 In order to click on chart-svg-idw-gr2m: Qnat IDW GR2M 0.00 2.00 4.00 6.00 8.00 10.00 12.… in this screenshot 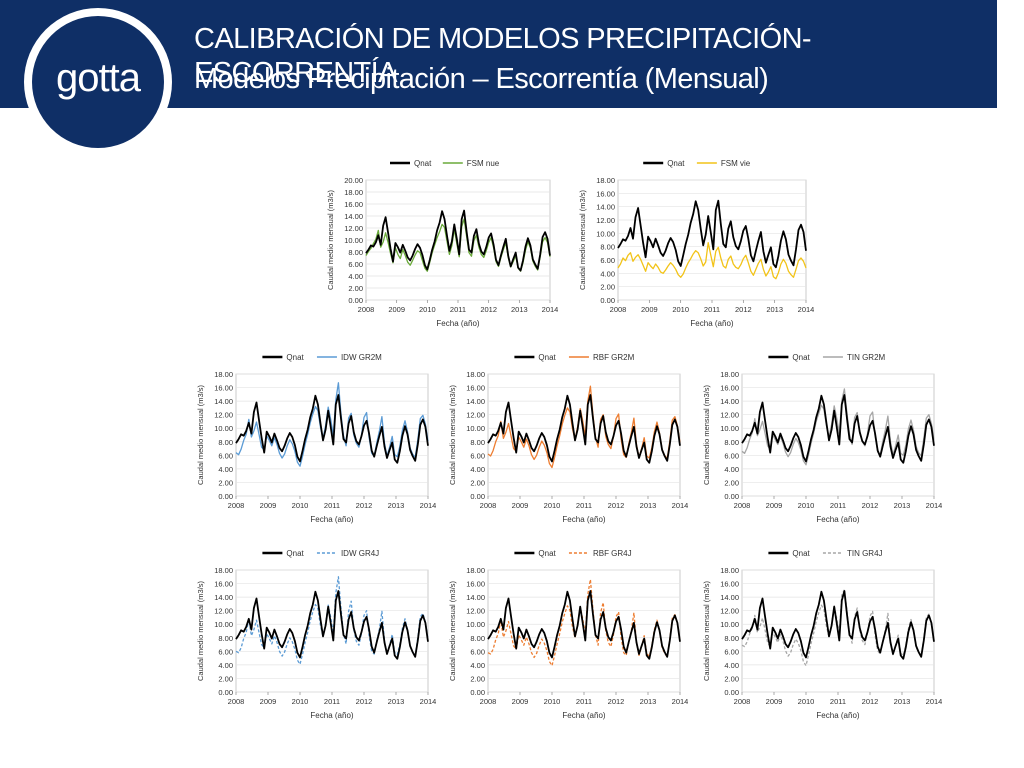, I will do `click(316, 438)`.